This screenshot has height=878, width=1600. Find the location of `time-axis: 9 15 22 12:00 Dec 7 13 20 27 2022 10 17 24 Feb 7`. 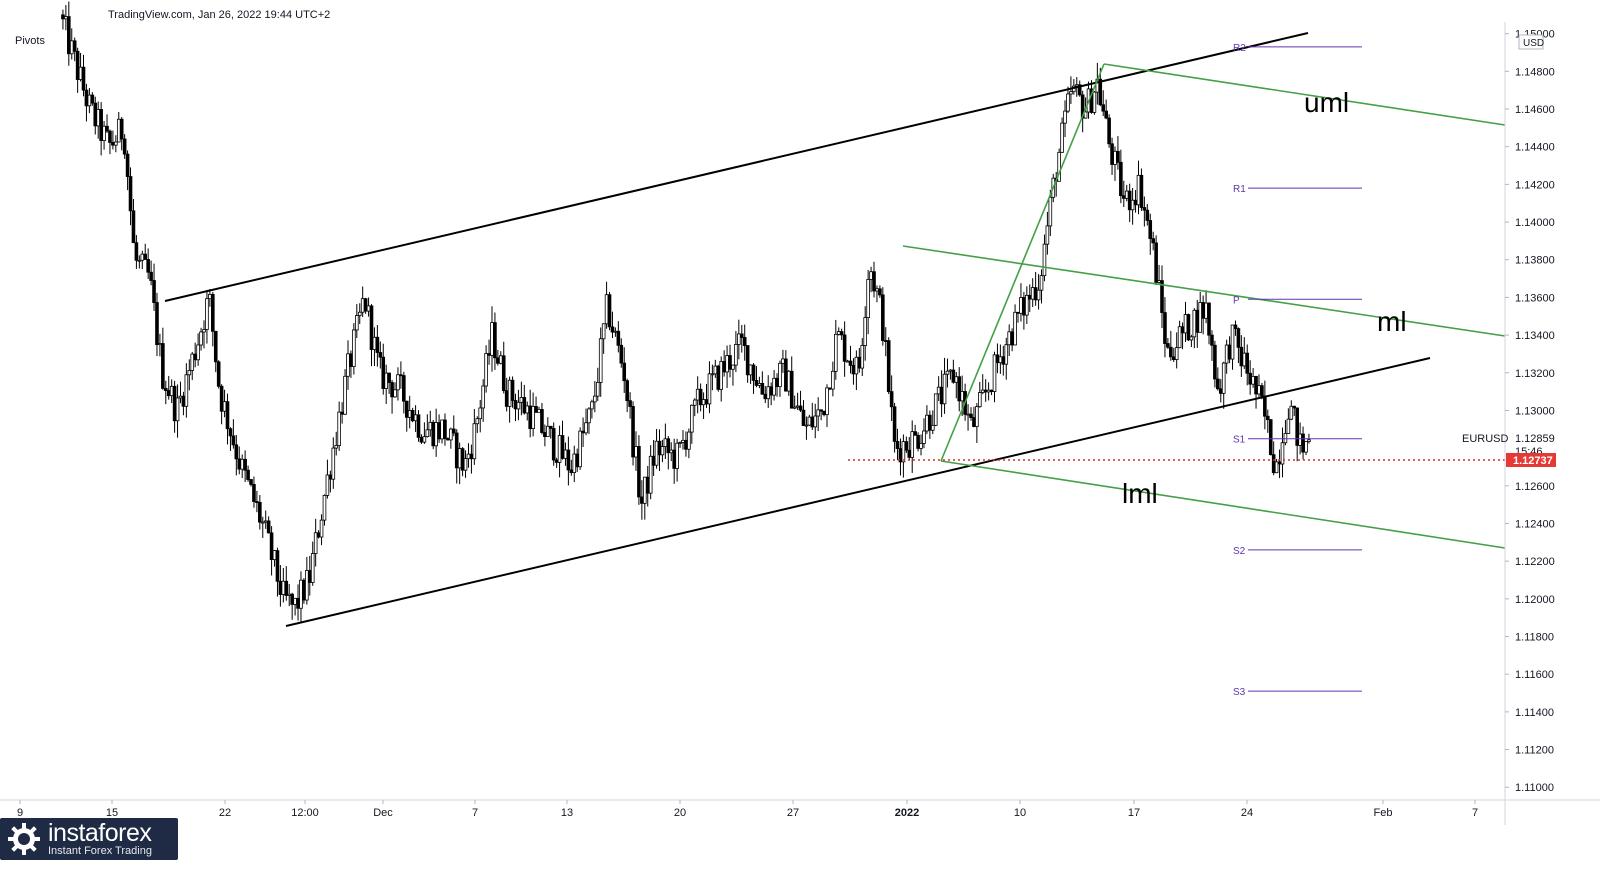

time-axis: 9 15 22 12:00 Dec 7 13 20 27 2022 10 17 24 Feb 7 is located at coordinates (800, 809).